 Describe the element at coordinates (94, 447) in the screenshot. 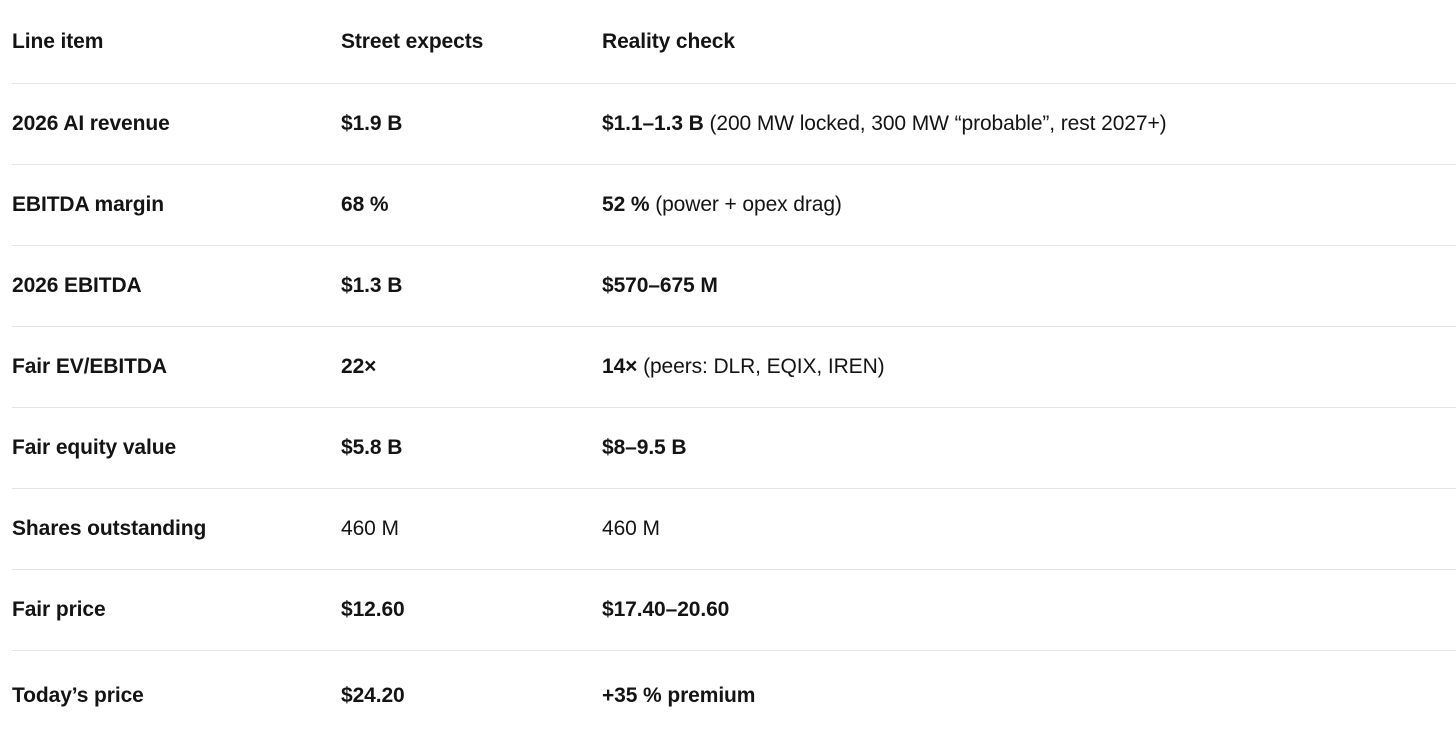

I see `line-item-cell: Fair equity value` at that location.